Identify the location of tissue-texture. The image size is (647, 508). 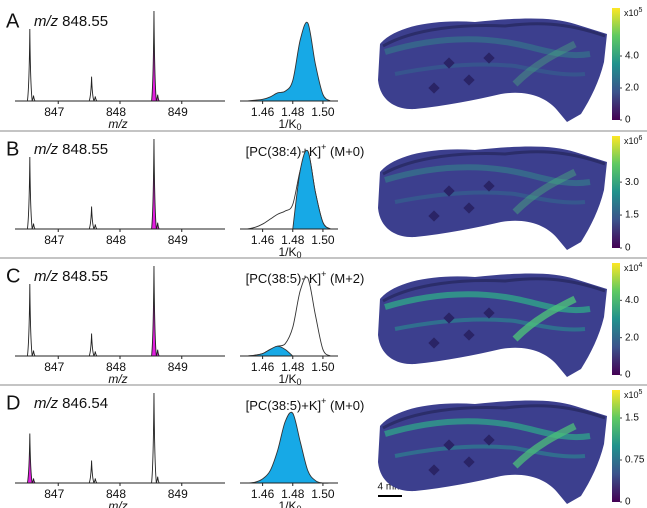
(494, 440).